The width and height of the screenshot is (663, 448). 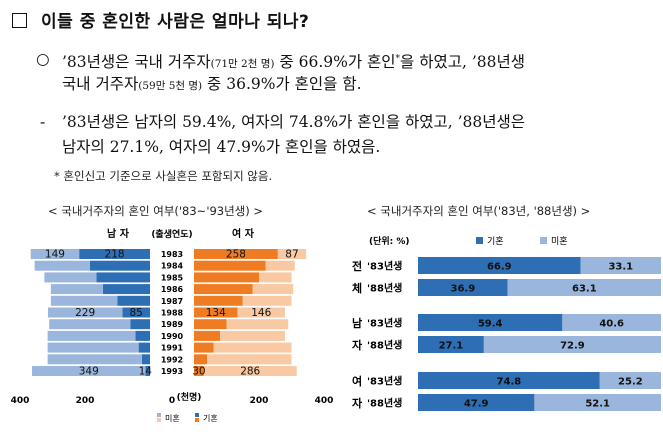 What do you see at coordinates (172, 254) in the screenshot?
I see `birth-year-label: 1983` at bounding box center [172, 254].